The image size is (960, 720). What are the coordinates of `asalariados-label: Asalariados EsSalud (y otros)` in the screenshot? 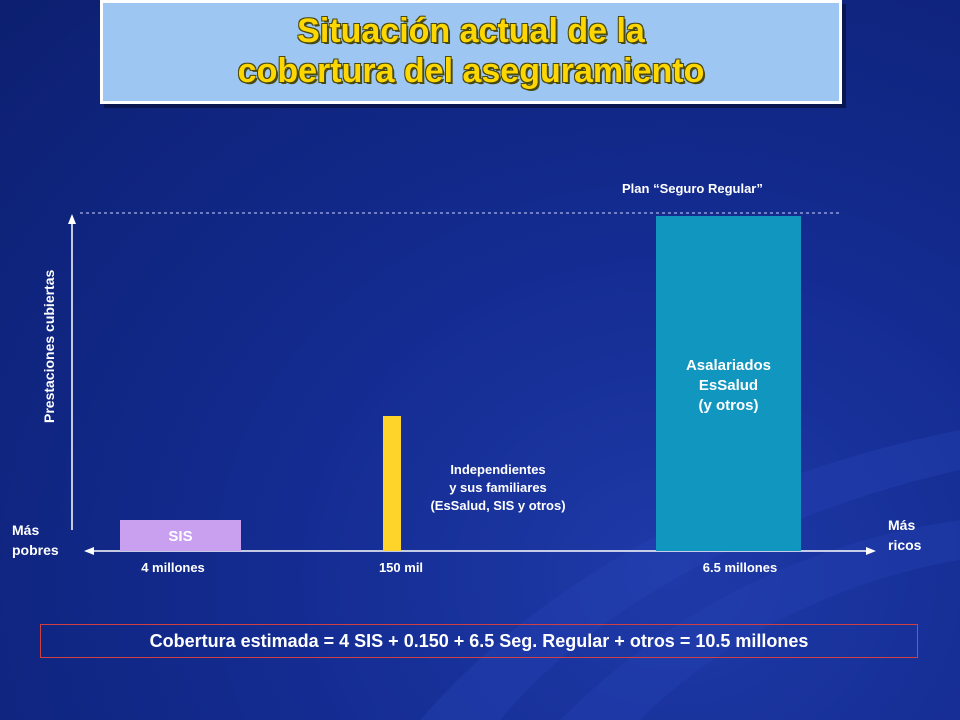 It's located at (728, 385).